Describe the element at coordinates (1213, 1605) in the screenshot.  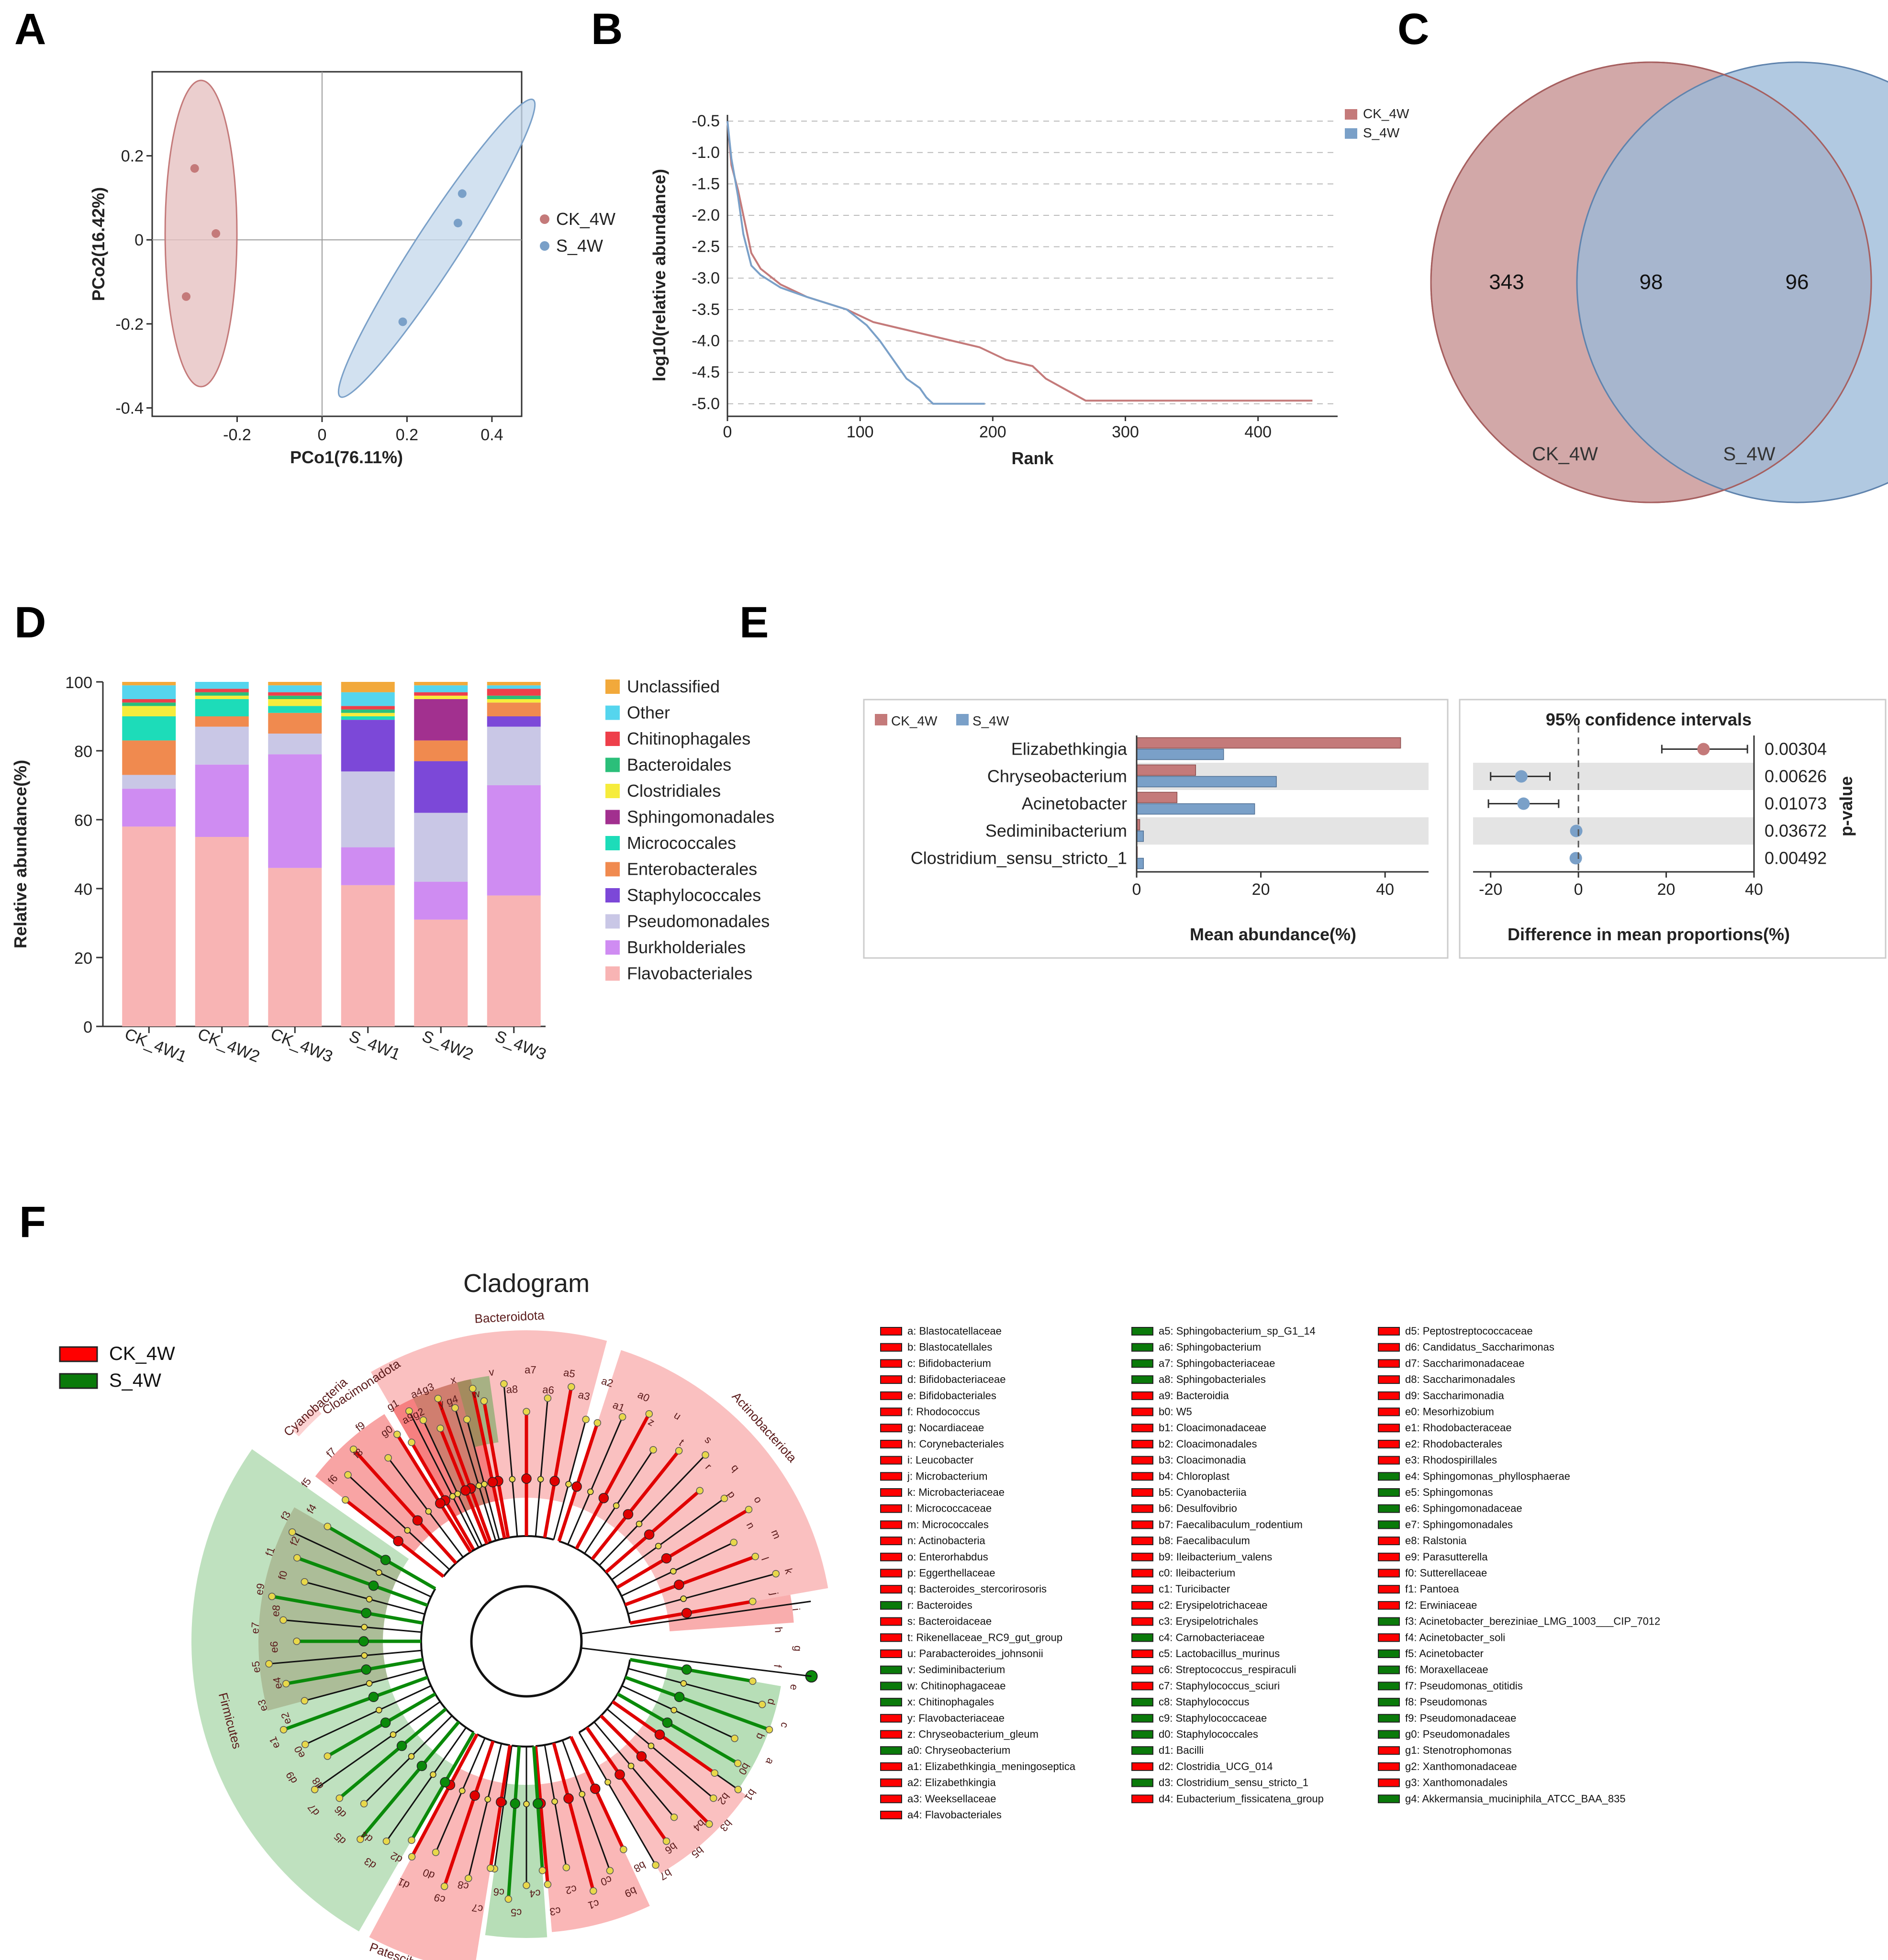
I see `key-label: c2: Erysipelotrichaceae` at that location.